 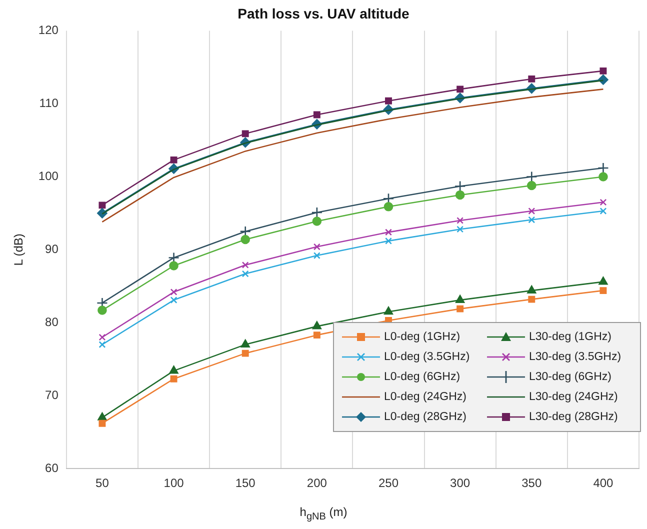 What do you see at coordinates (174, 483) in the screenshot?
I see `x-tick-label: 100` at bounding box center [174, 483].